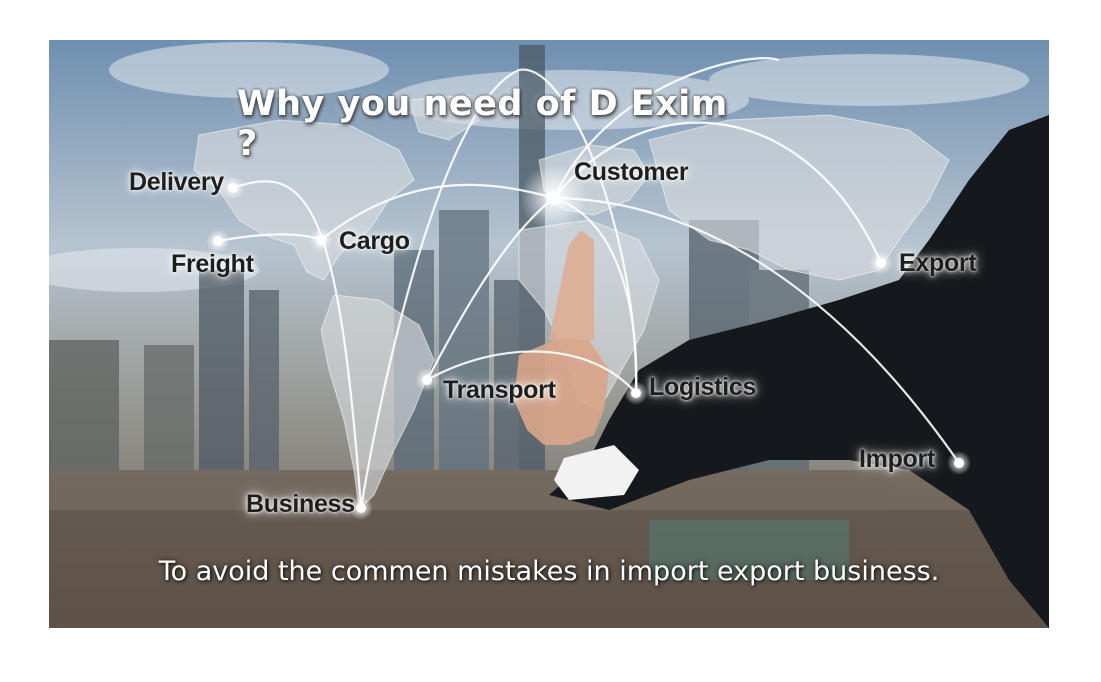 This screenshot has height=682, width=1101. Describe the element at coordinates (212, 264) in the screenshot. I see `label-freight: Freight` at that location.